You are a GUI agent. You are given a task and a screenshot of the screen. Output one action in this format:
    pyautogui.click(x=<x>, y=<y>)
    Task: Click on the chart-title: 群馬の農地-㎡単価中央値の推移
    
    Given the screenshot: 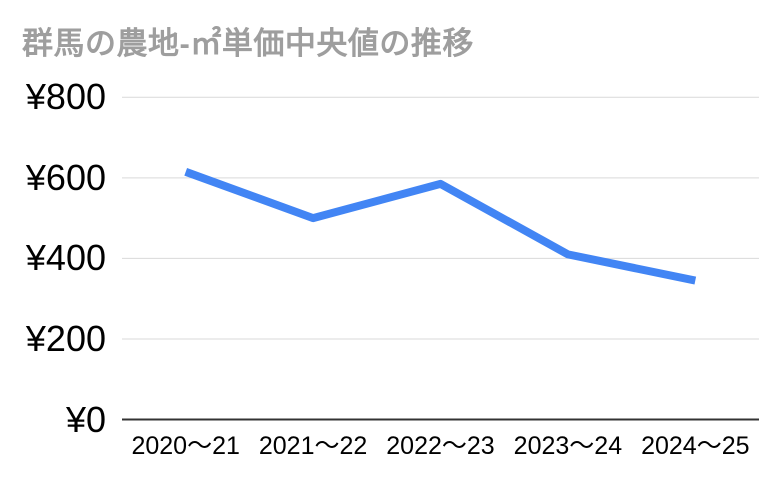 What is the action you would take?
    pyautogui.click(x=248, y=43)
    